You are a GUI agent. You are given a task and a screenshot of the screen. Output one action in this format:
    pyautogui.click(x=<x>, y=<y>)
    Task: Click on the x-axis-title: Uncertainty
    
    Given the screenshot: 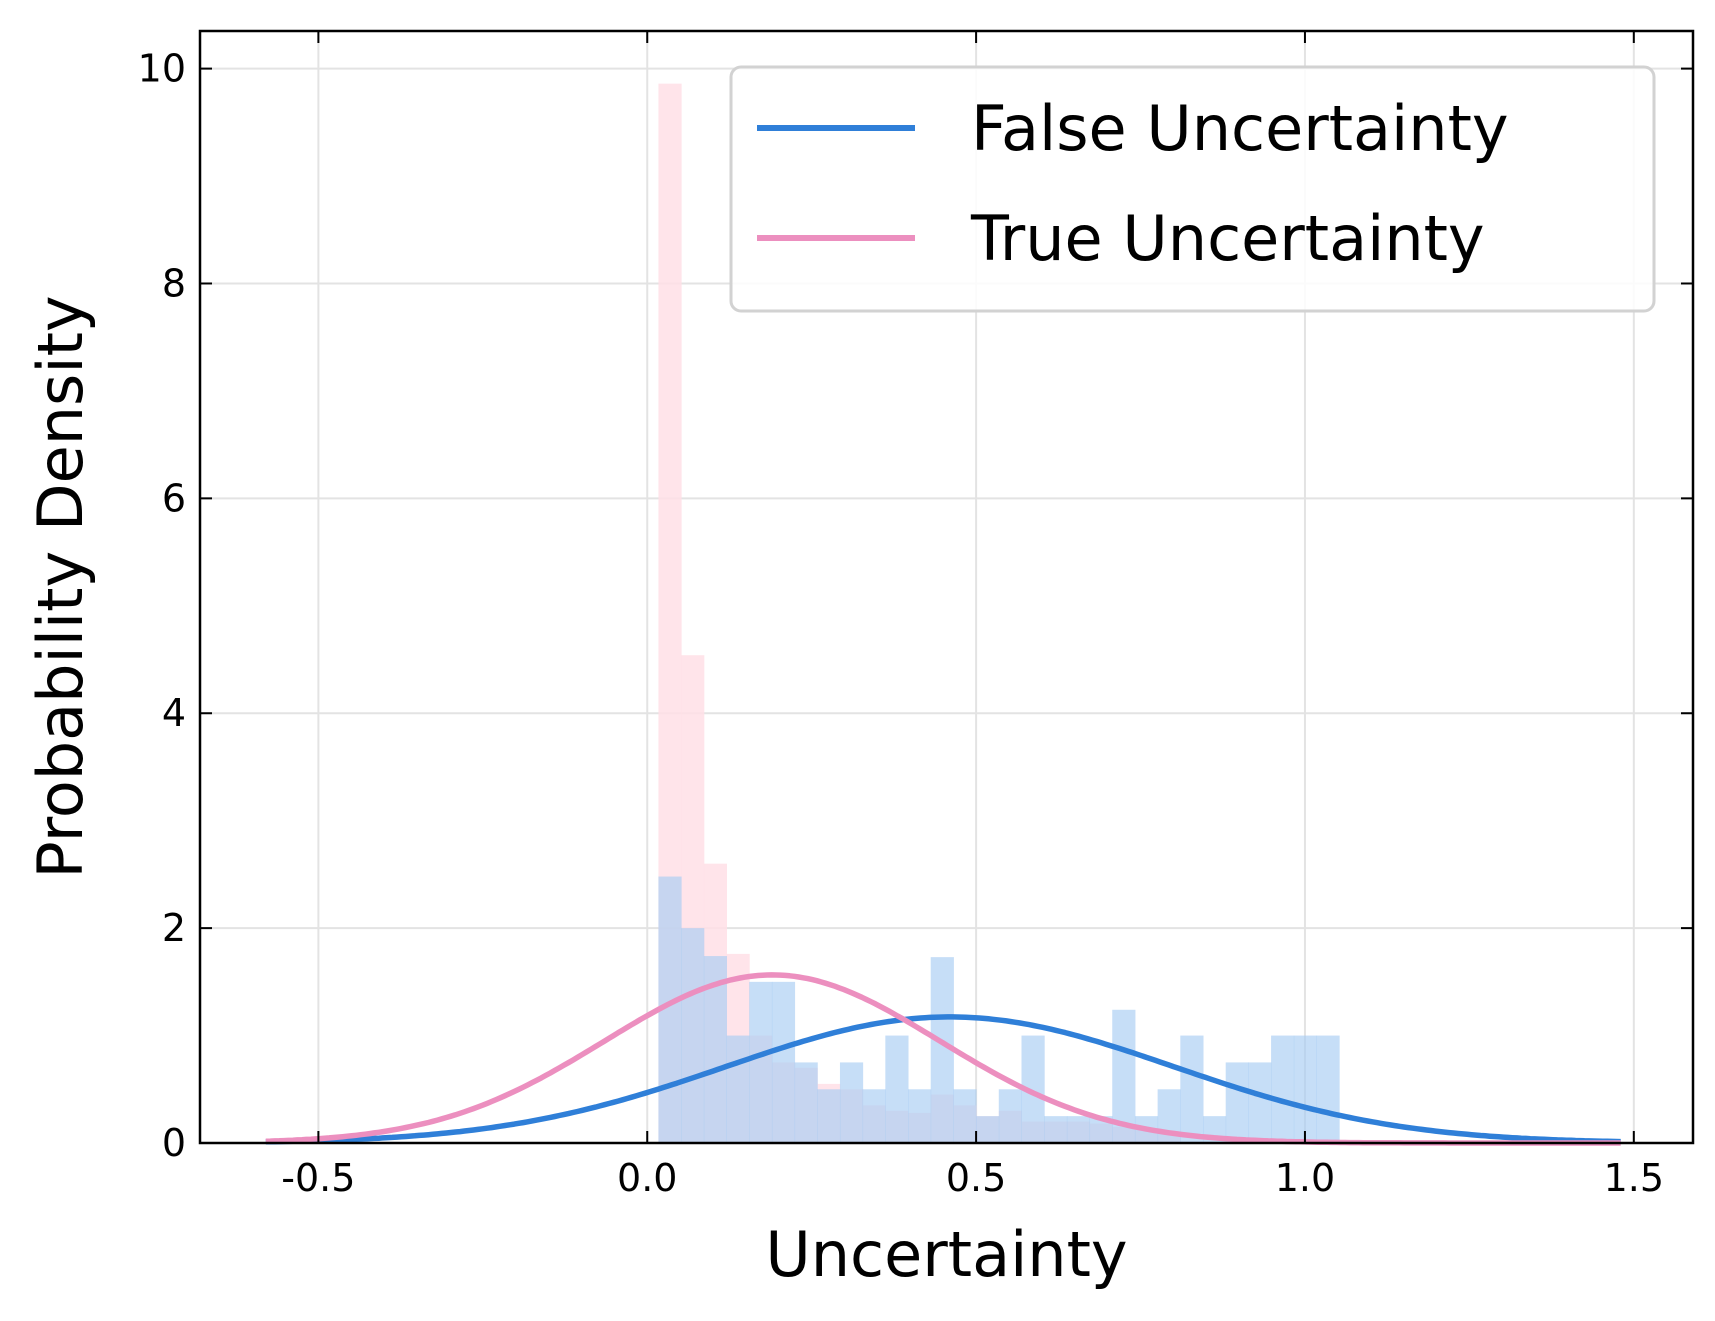 What is the action you would take?
    pyautogui.click(x=946, y=1254)
    